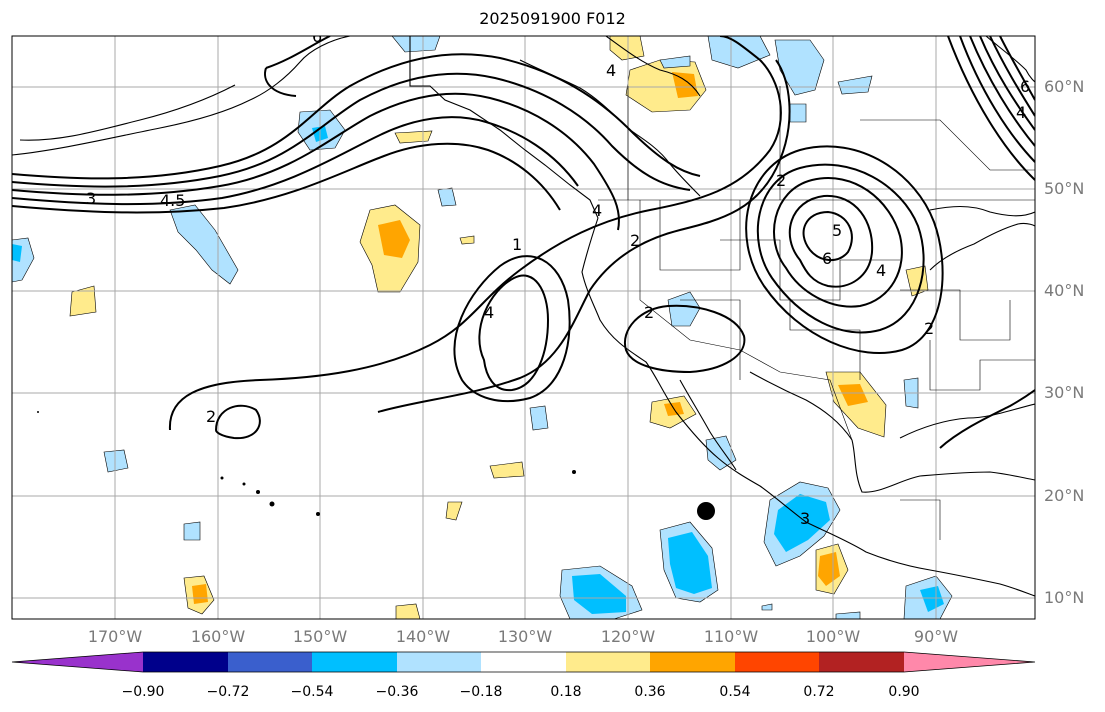 The width and height of the screenshot is (1105, 712). Describe the element at coordinates (1064, 495) in the screenshot. I see `lat-label: 20°N` at that location.